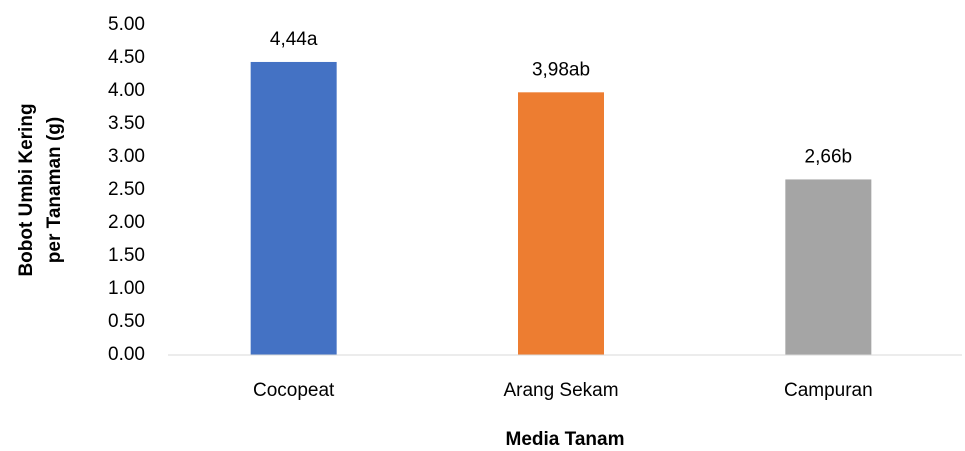  I want to click on data-label: 4,44a, so click(294, 39).